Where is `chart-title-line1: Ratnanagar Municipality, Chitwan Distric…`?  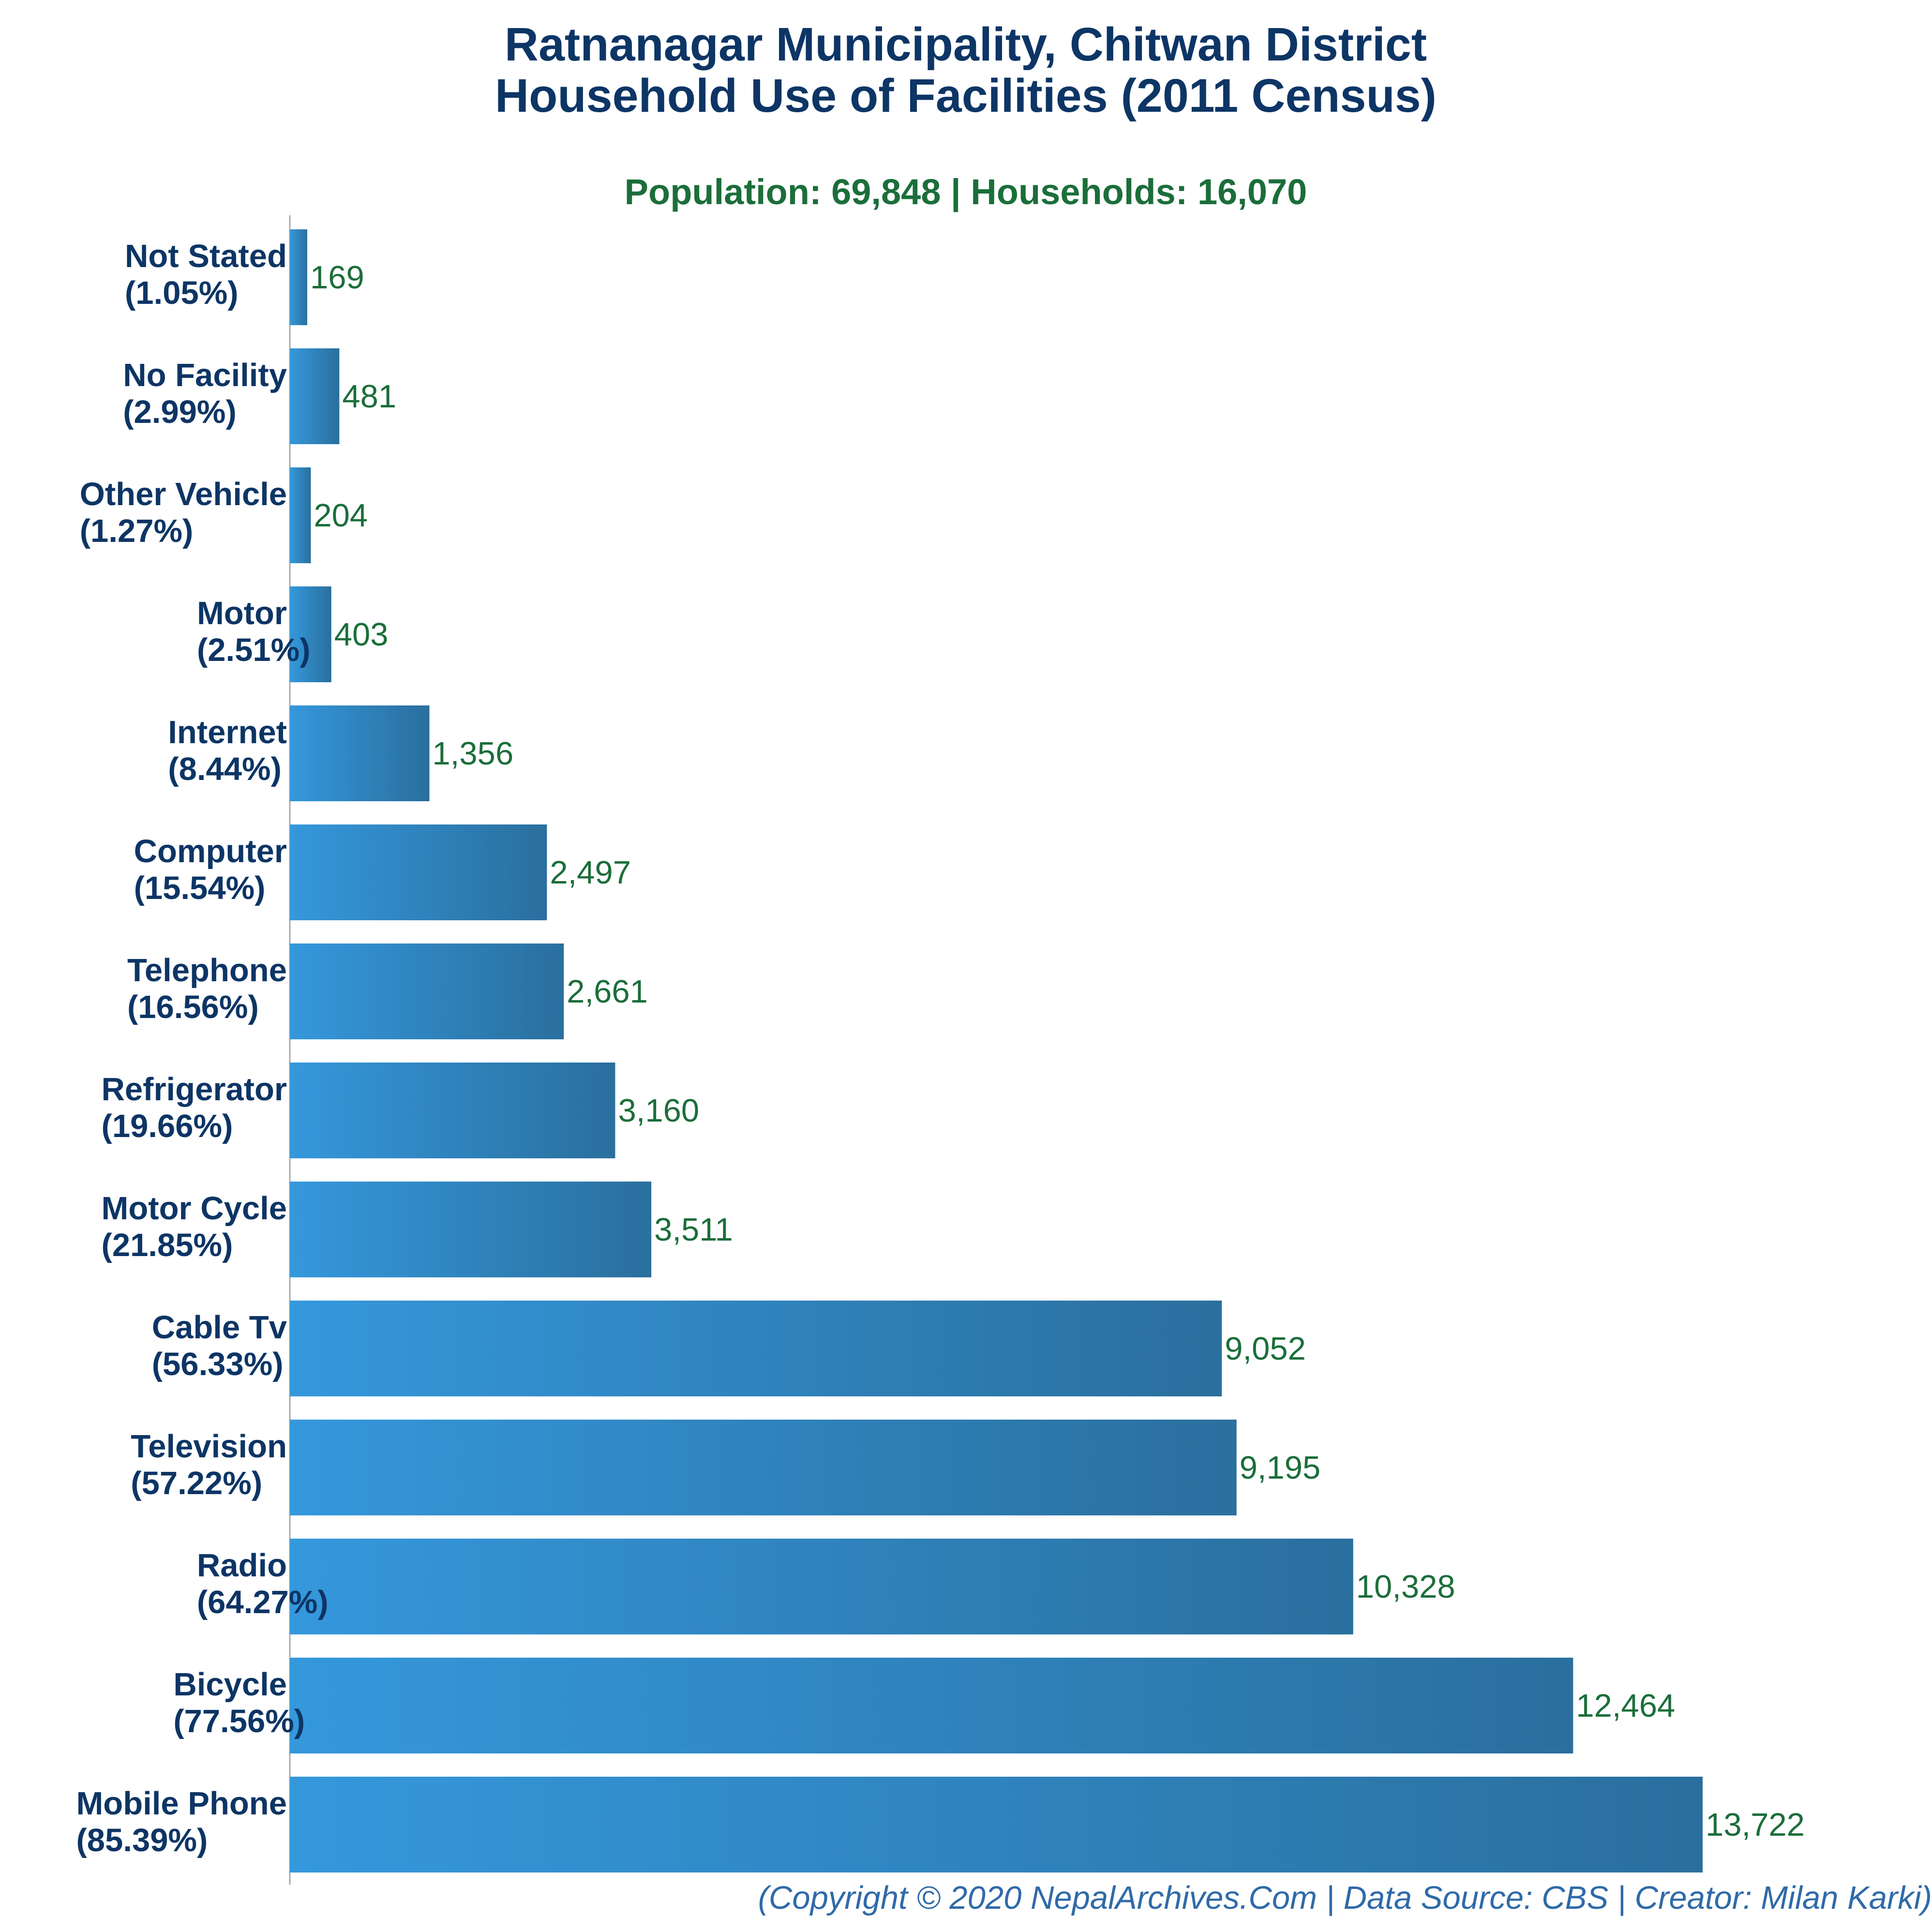 chart-title-line1: Ratnanagar Municipality, Chitwan Distric… is located at coordinates (966, 44).